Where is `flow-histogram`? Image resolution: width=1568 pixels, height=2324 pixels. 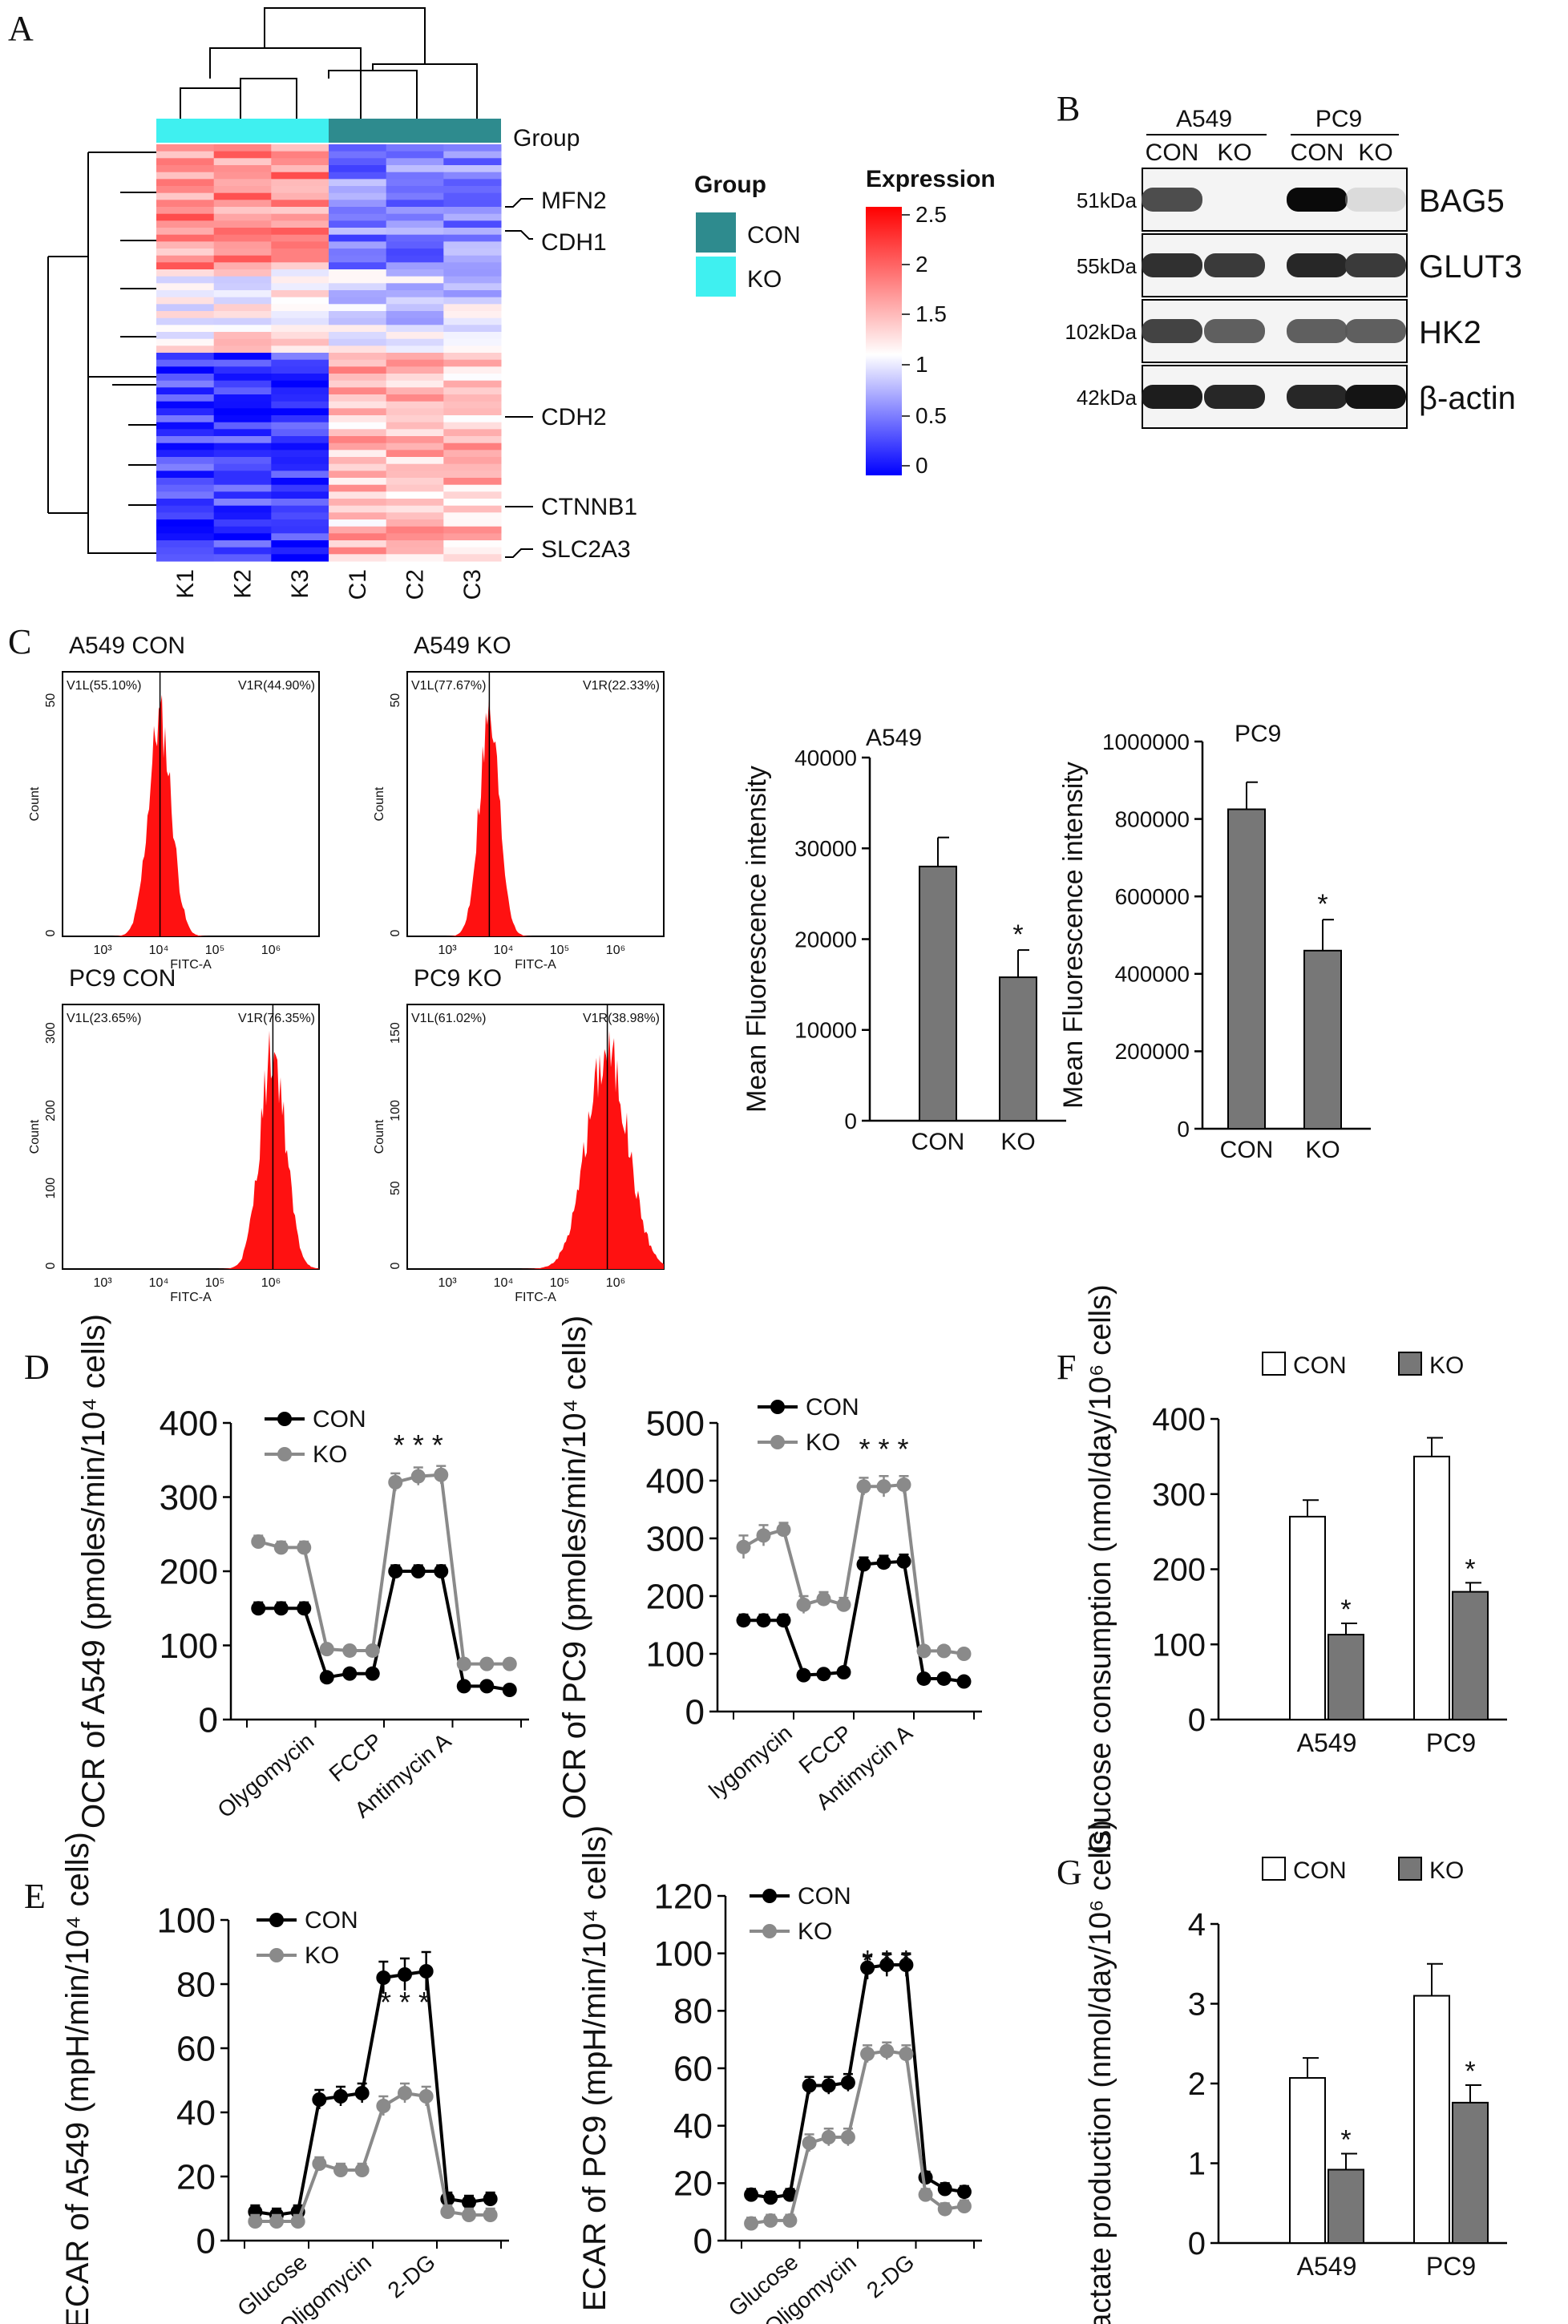
flow-histogram is located at coordinates (535, 1149).